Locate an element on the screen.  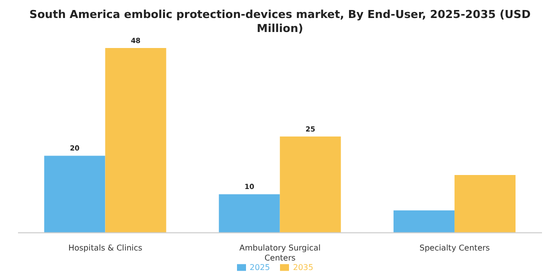
x-tick-label: Specialty Centers is located at coordinates (454, 248).